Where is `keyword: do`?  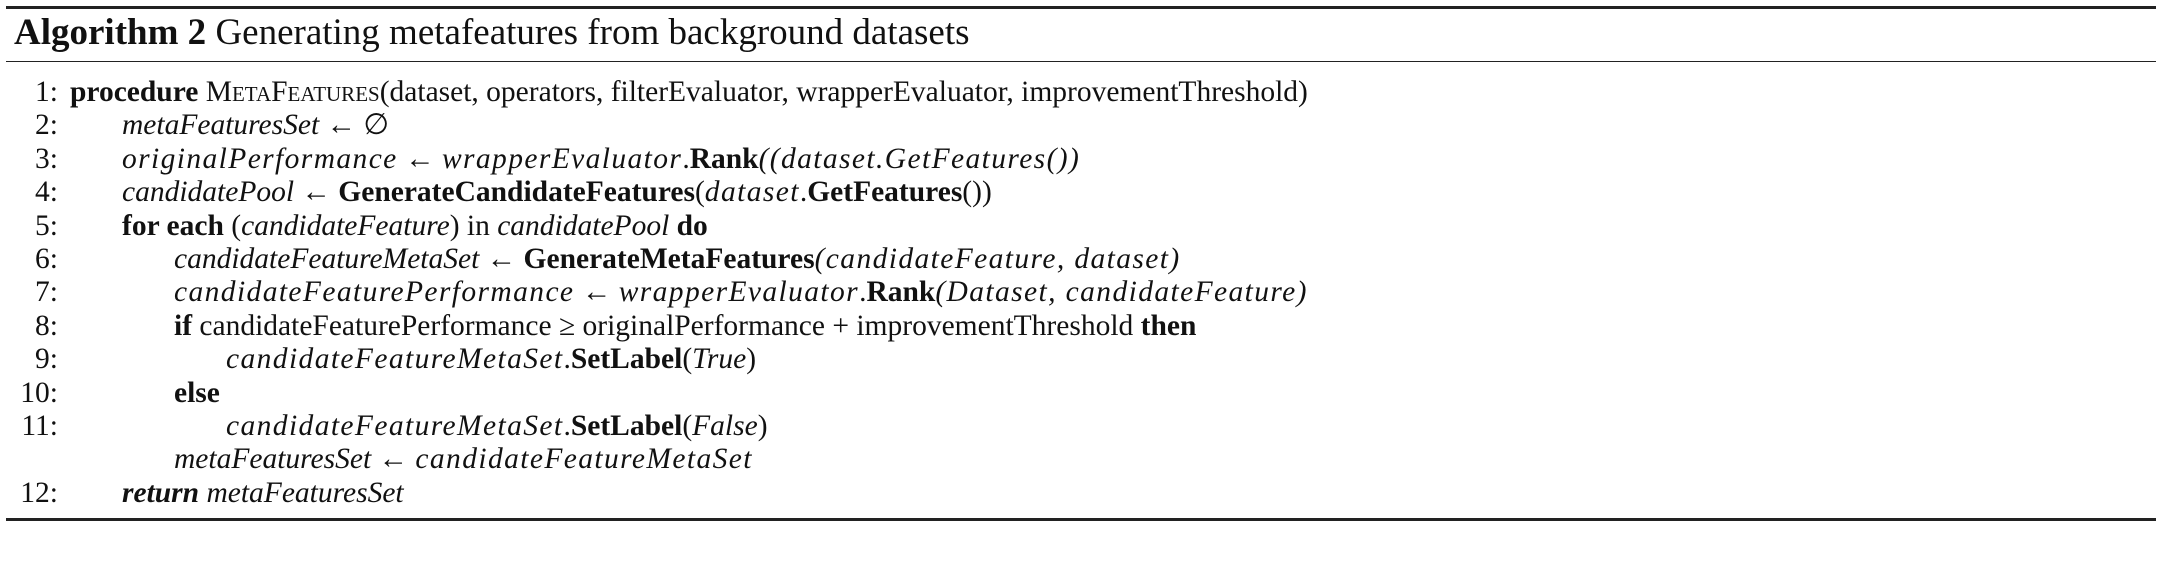
keyword: do is located at coordinates (688, 225).